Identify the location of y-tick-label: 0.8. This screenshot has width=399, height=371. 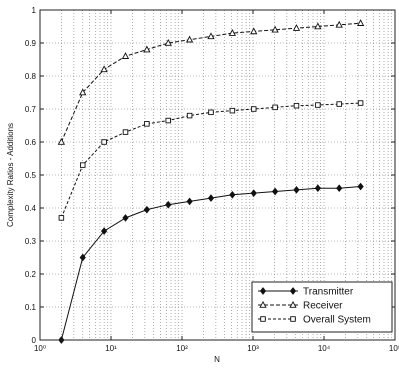
(31, 76).